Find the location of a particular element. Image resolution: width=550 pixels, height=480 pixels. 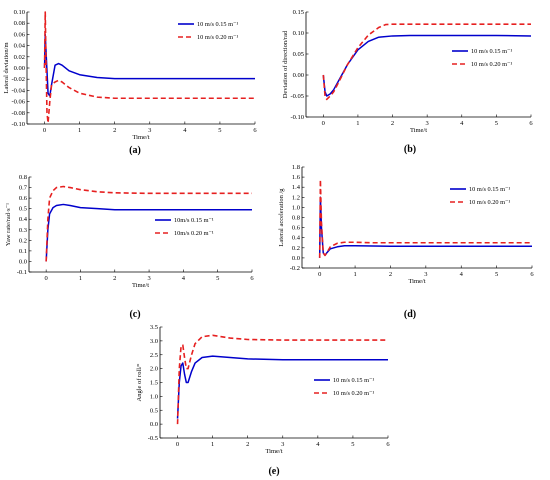

y-axis-title: Deviation of direction/rad is located at coordinates (285, 64).